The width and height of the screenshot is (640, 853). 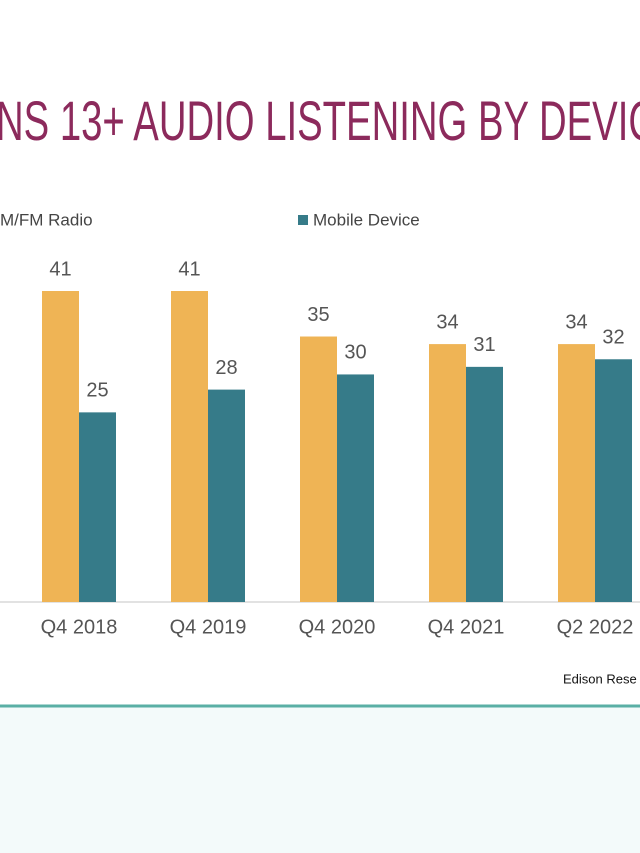 What do you see at coordinates (226, 368) in the screenshot?
I see `value-label: 28` at bounding box center [226, 368].